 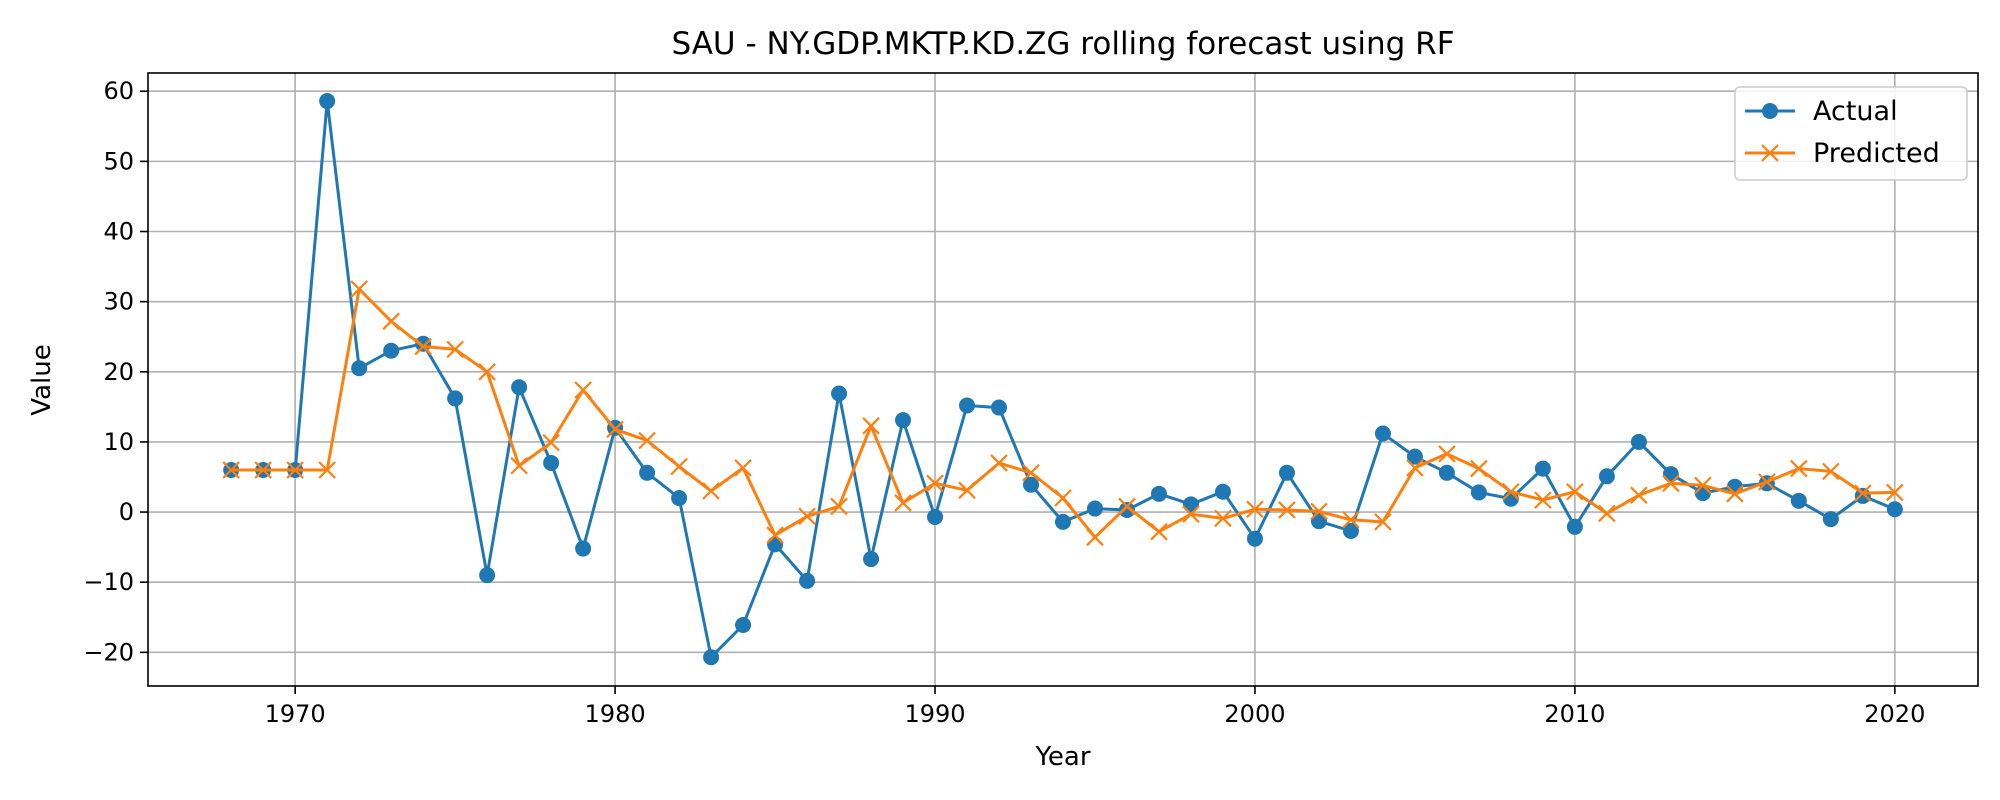 I want to click on y-tick-label: 20, so click(x=118, y=372).